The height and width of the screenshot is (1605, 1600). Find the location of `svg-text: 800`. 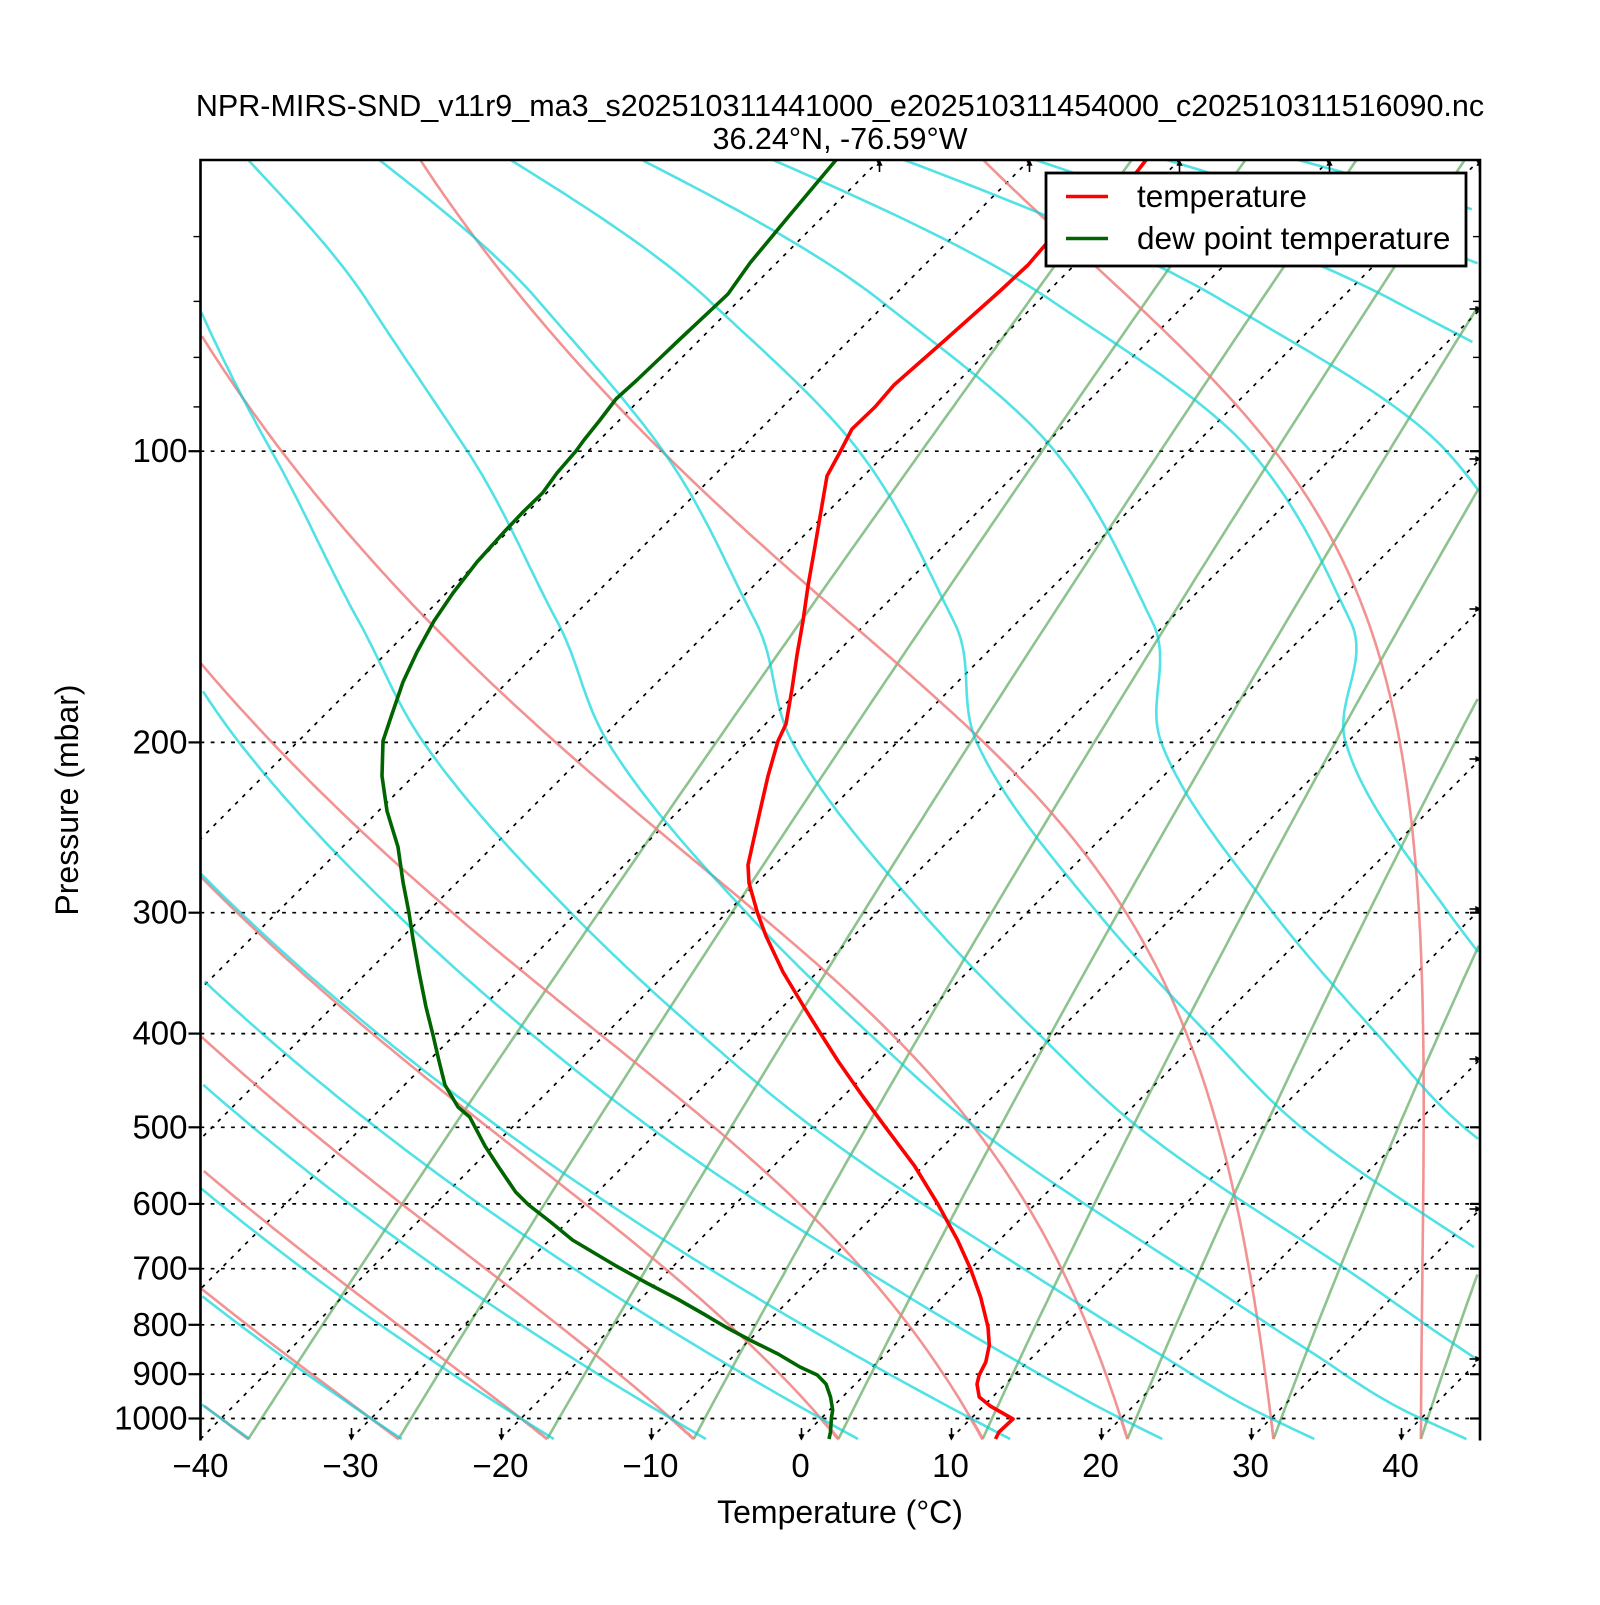

svg-text: 800 is located at coordinates (159, 1324).